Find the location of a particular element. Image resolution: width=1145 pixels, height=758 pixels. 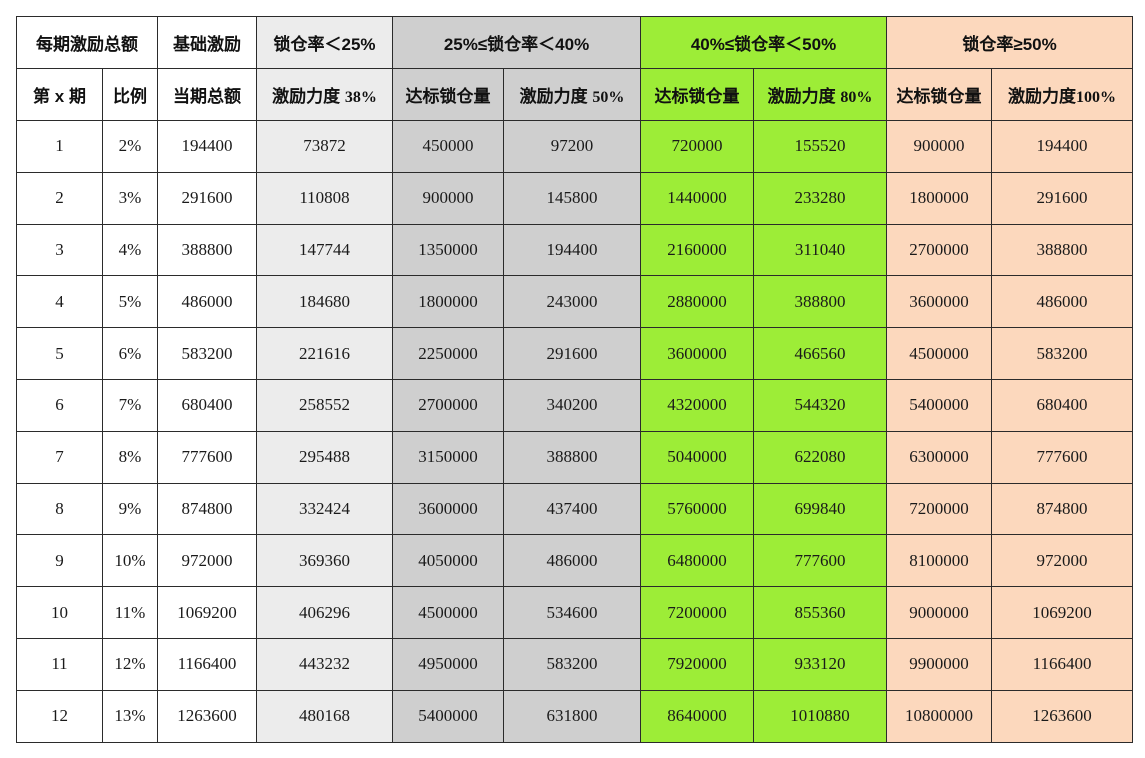

cell-tier3-target: 2880000 is located at coordinates (697, 302).